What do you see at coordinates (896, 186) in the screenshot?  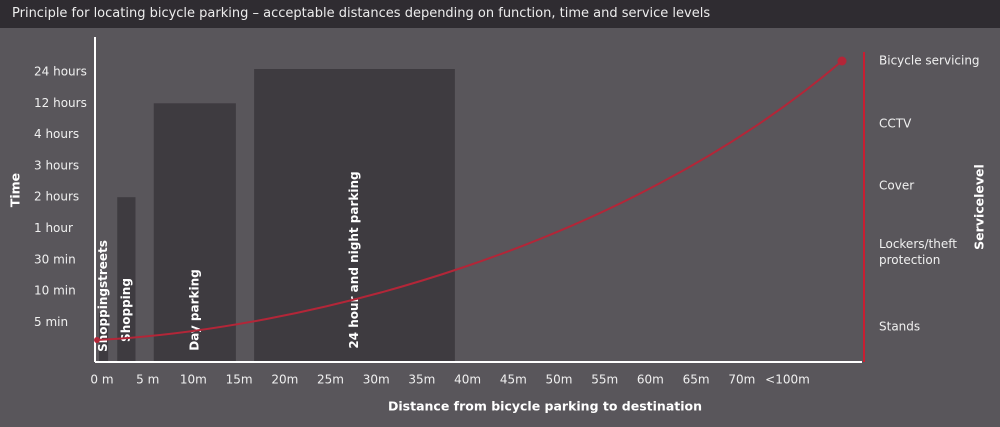 I see `service-level-label: Cover` at bounding box center [896, 186].